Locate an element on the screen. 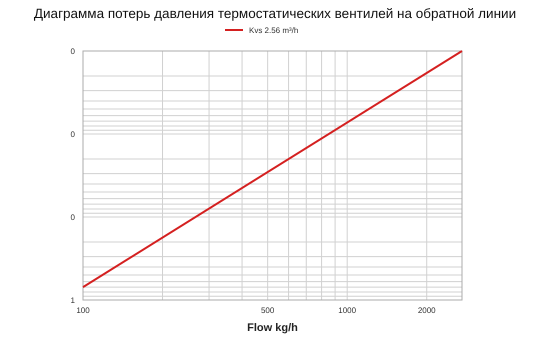 The image size is (550, 337). x-tick-label: 1000 is located at coordinates (347, 310).